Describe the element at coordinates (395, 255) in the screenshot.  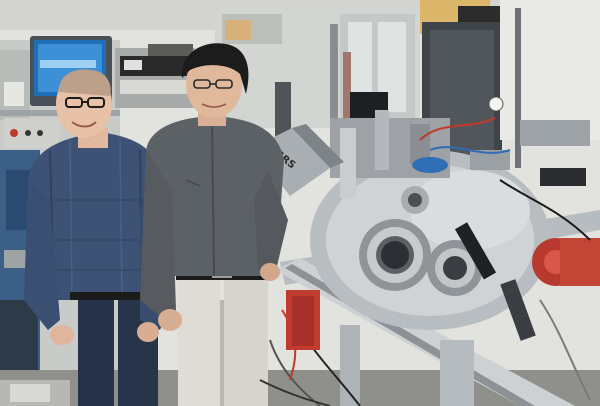
I see `viewport-flange` at that location.